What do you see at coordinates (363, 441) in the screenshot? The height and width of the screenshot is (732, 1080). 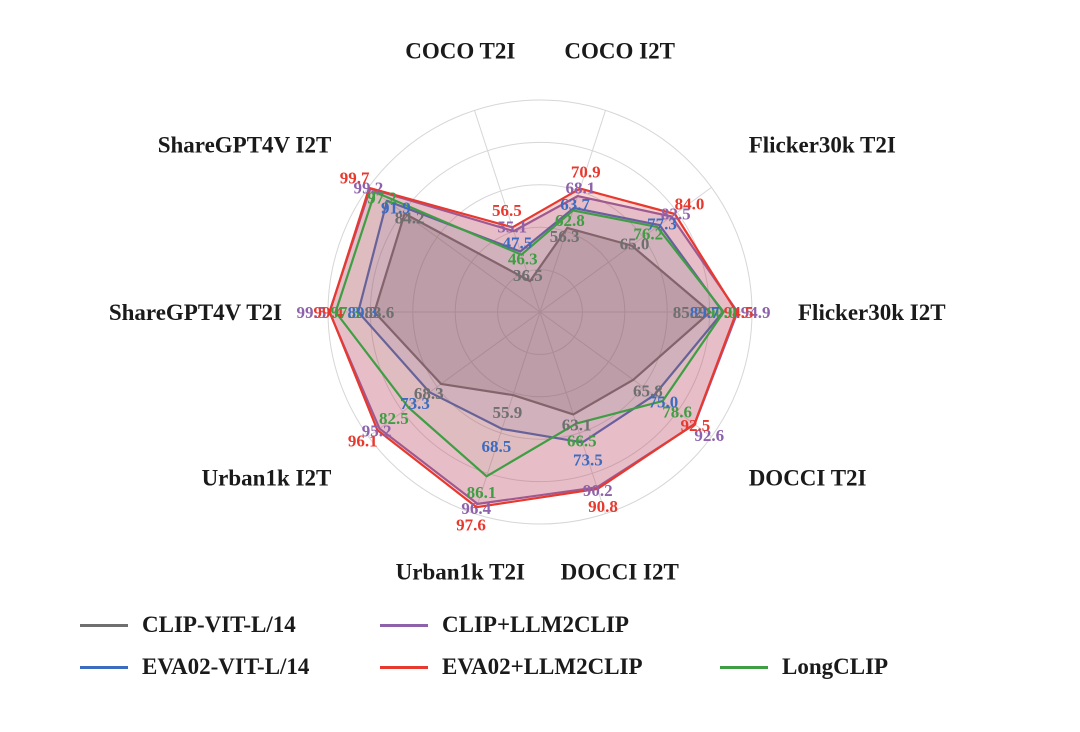 I see `value-label: 96.1` at bounding box center [363, 441].